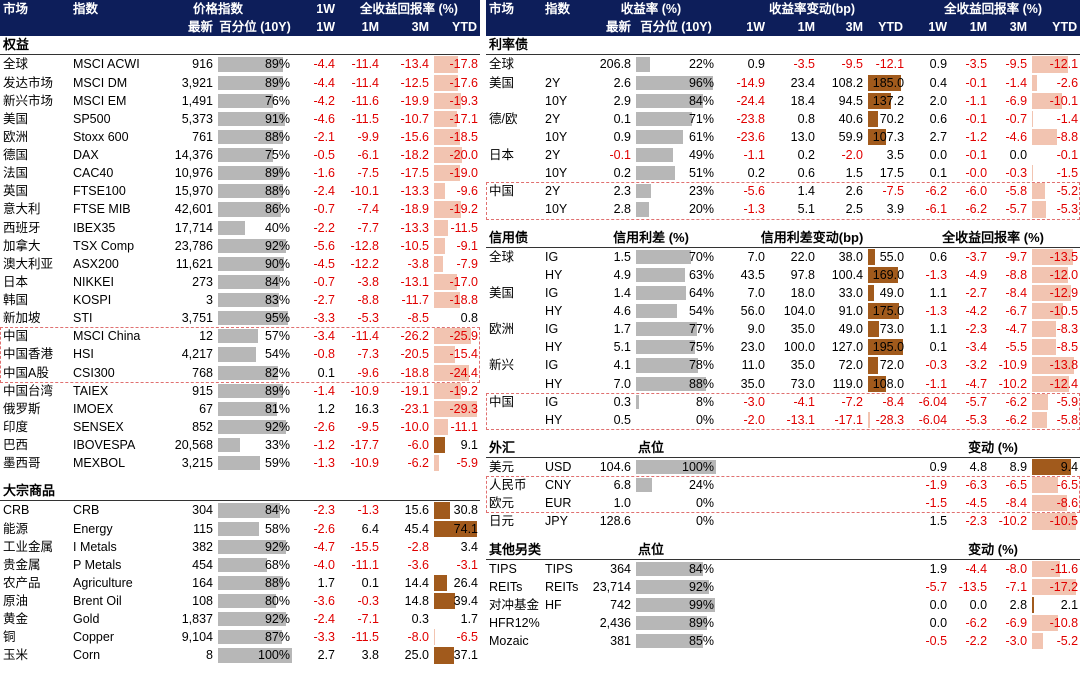 The width and height of the screenshot is (1080, 684). What do you see at coordinates (783, 448) in the screenshot?
I see `section-fx: 外汇 点位 变动 (%)` at bounding box center [783, 448].